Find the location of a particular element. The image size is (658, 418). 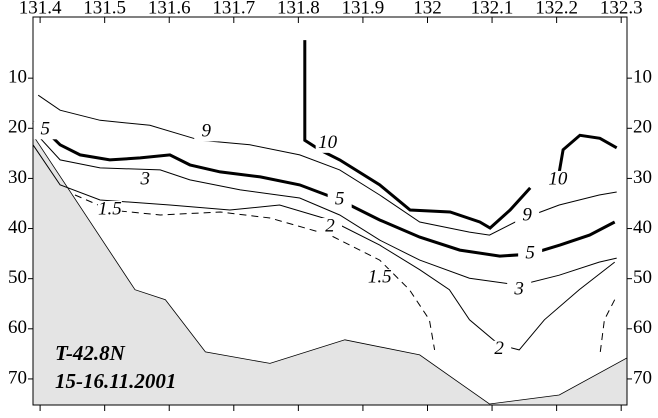

x-tick-label: 132.3 is located at coordinates (621, 9).